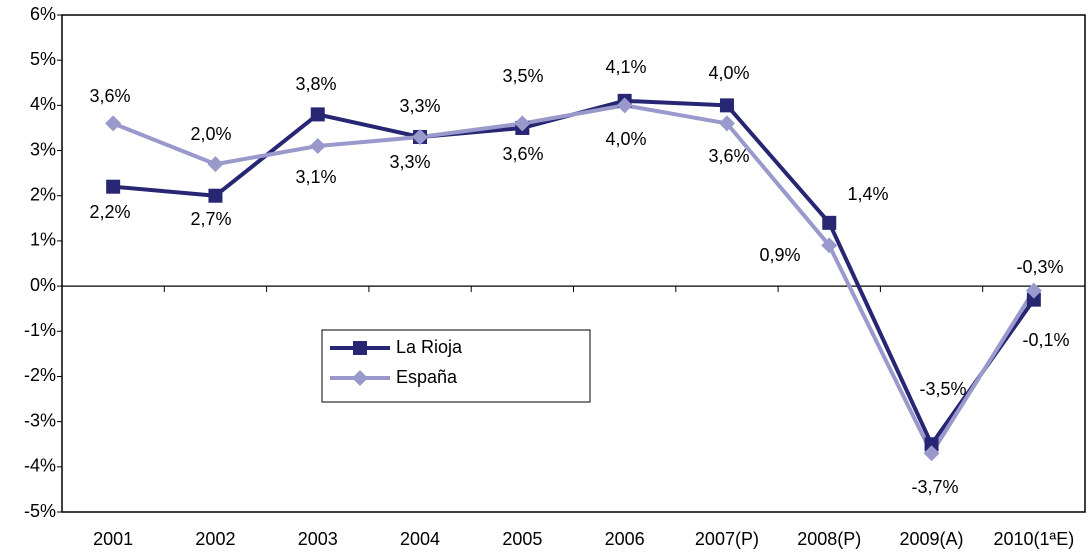 Image resolution: width=1091 pixels, height=557 pixels. Describe the element at coordinates (43, 194) in the screenshot. I see `y-tick-label: 2%` at that location.